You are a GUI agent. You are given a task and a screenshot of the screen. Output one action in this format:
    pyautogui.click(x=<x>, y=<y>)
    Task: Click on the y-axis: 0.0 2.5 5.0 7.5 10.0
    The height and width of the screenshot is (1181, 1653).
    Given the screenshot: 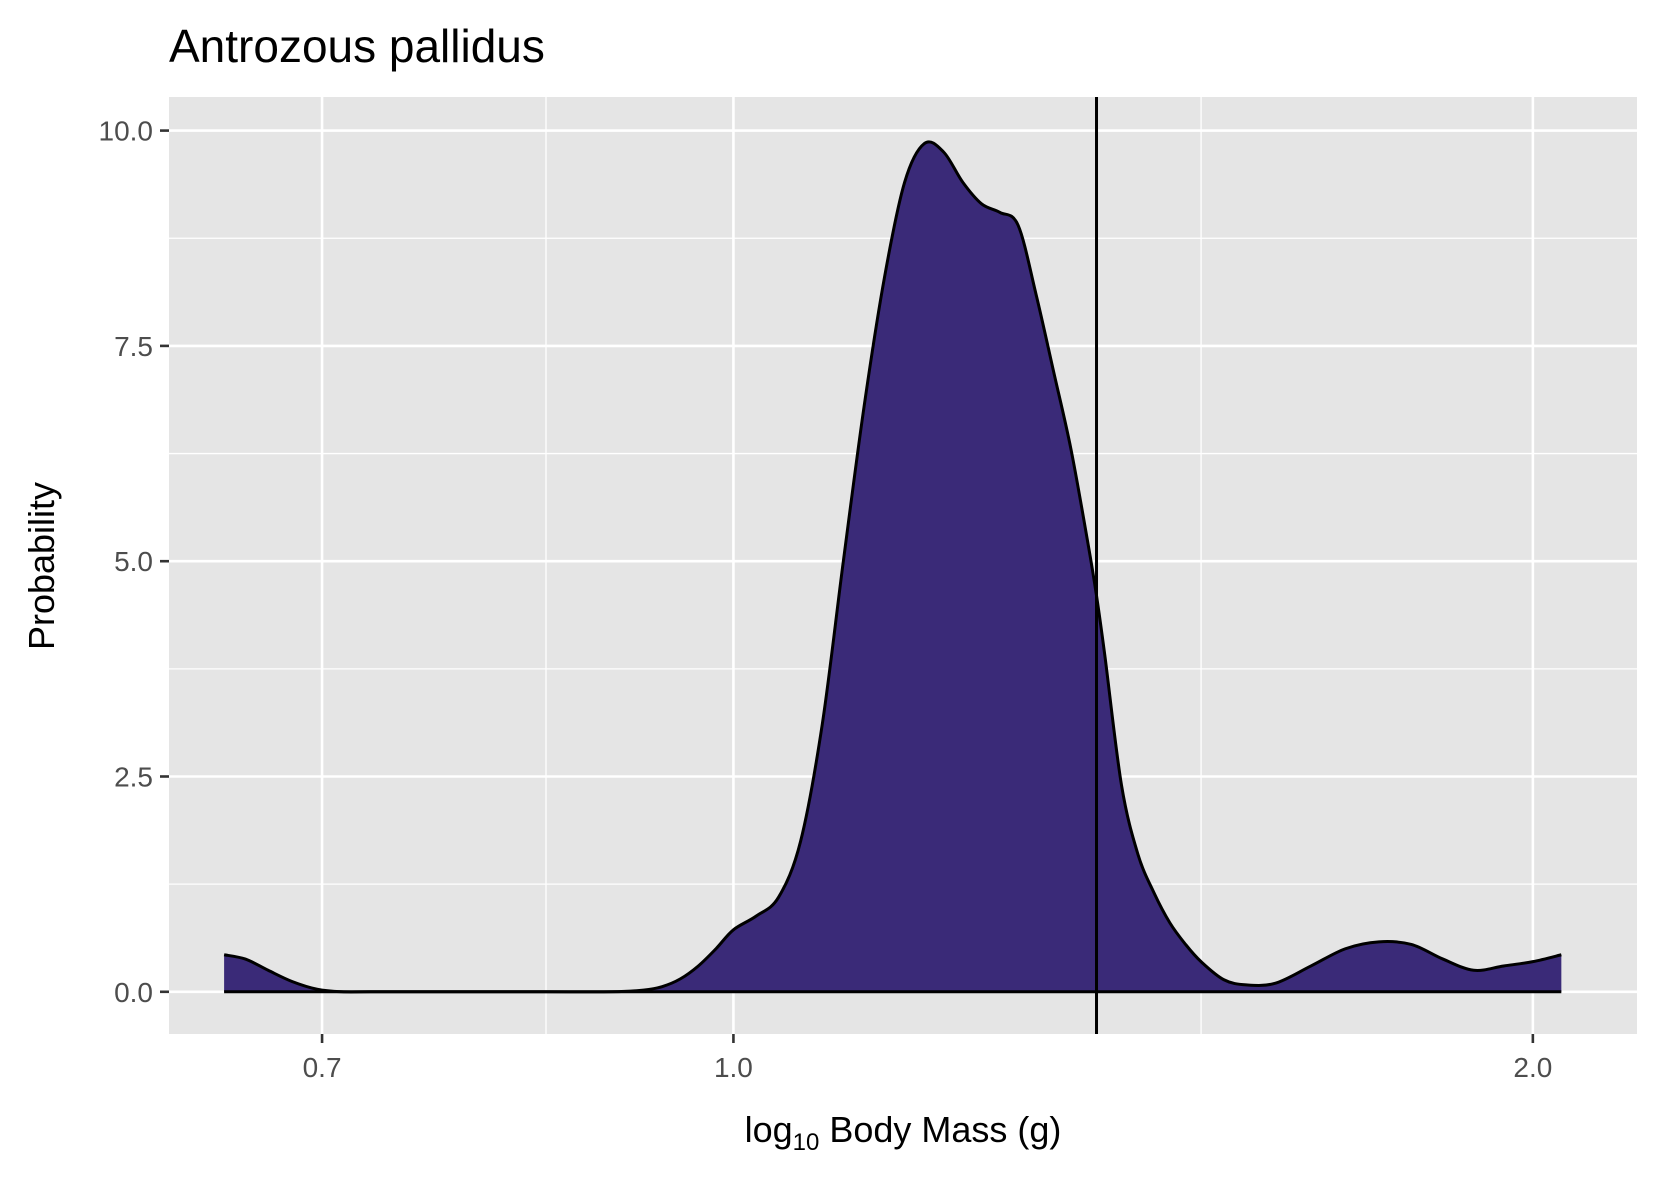 What is the action you would take?
    pyautogui.click(x=134, y=562)
    